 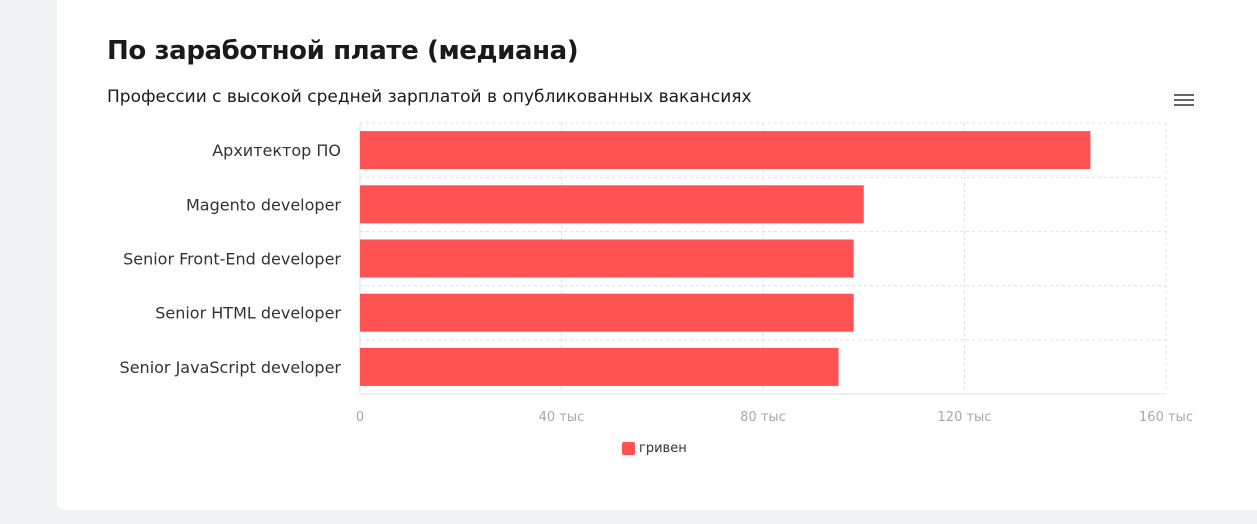 What do you see at coordinates (562, 417) in the screenshot?
I see `x-tick-label: 40 тыс` at bounding box center [562, 417].